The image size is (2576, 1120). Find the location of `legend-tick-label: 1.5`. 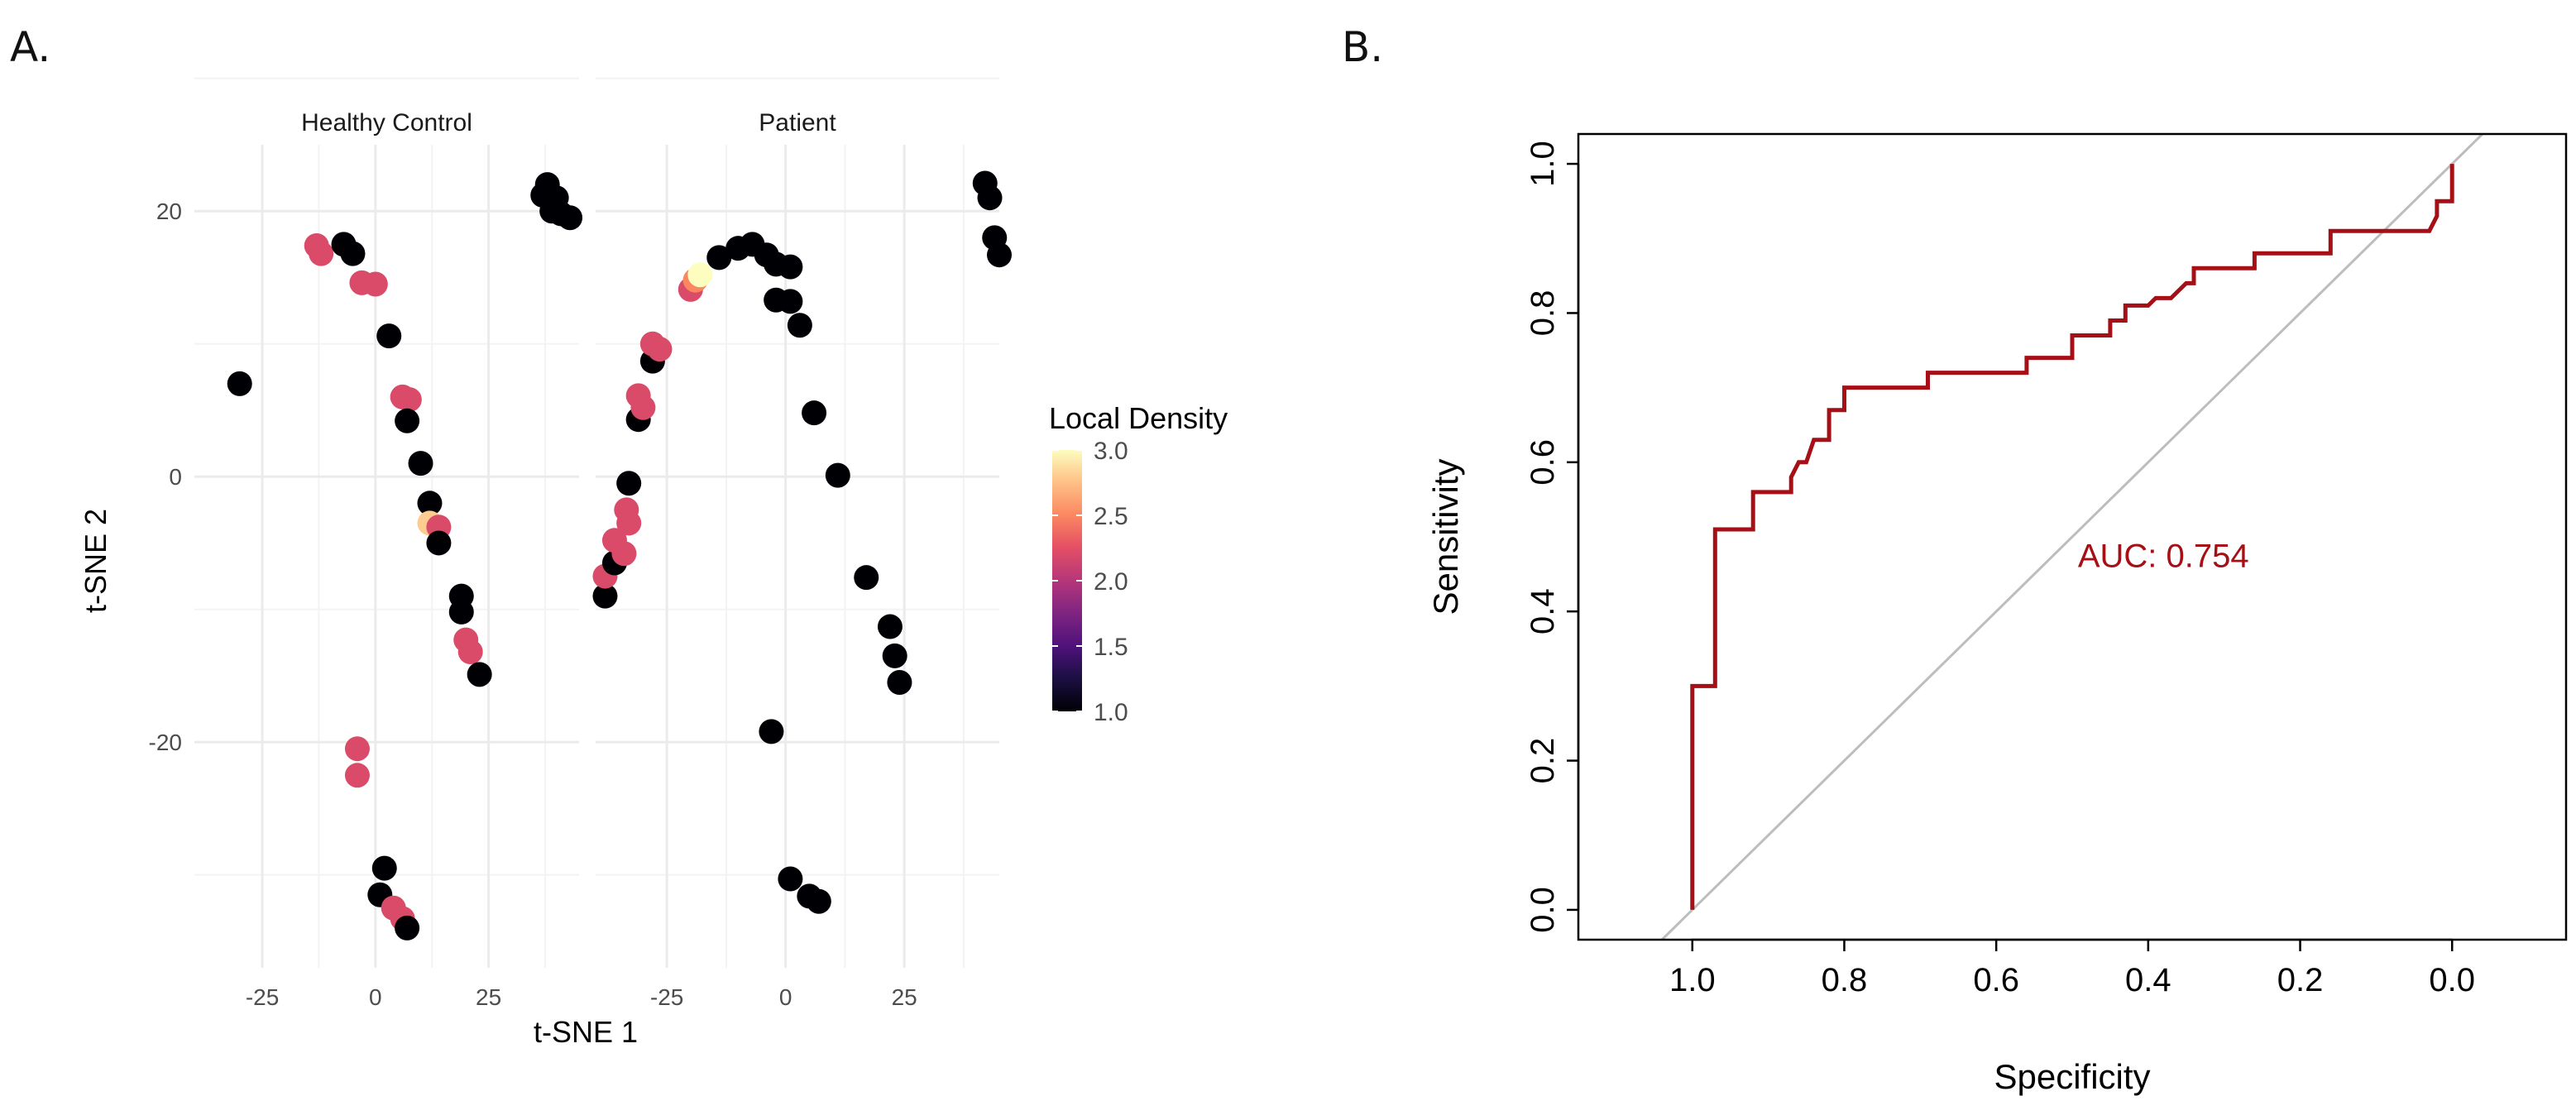

legend-tick-label: 1.5 is located at coordinates (1111, 647).